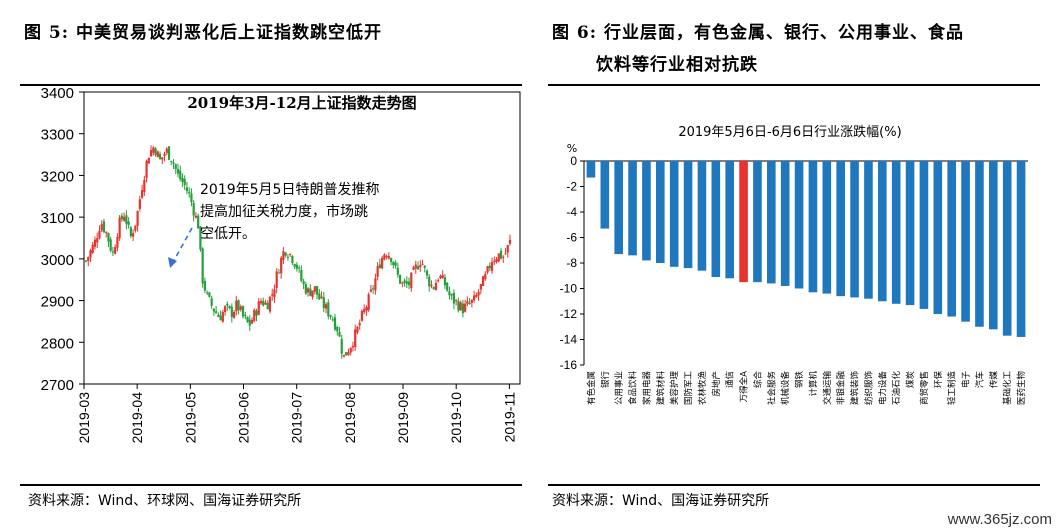 The height and width of the screenshot is (532, 1060). What do you see at coordinates (273, 225) in the screenshot?
I see `annotation: 2019年5月5日特朗普发推称 提高加征关税力度，市场跳 空低开。` at bounding box center [273, 225].